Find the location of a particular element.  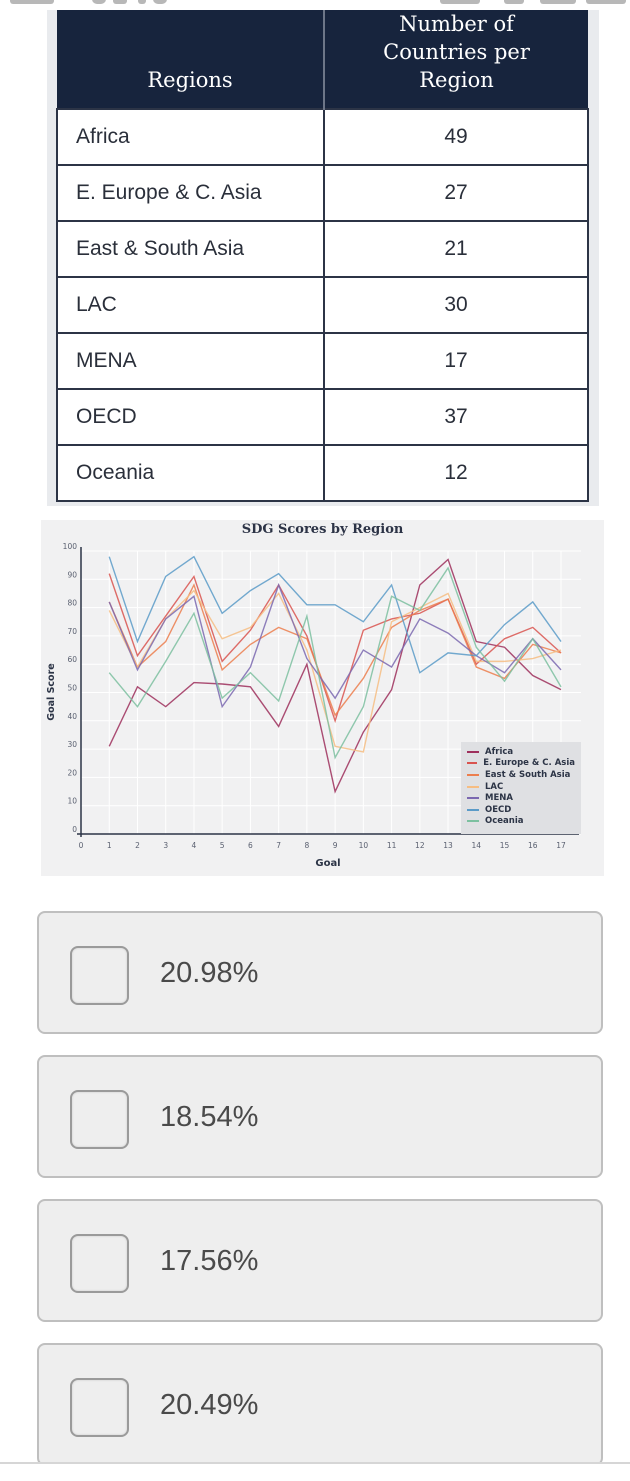

table-row: Oceania 12 is located at coordinates (322, 473).